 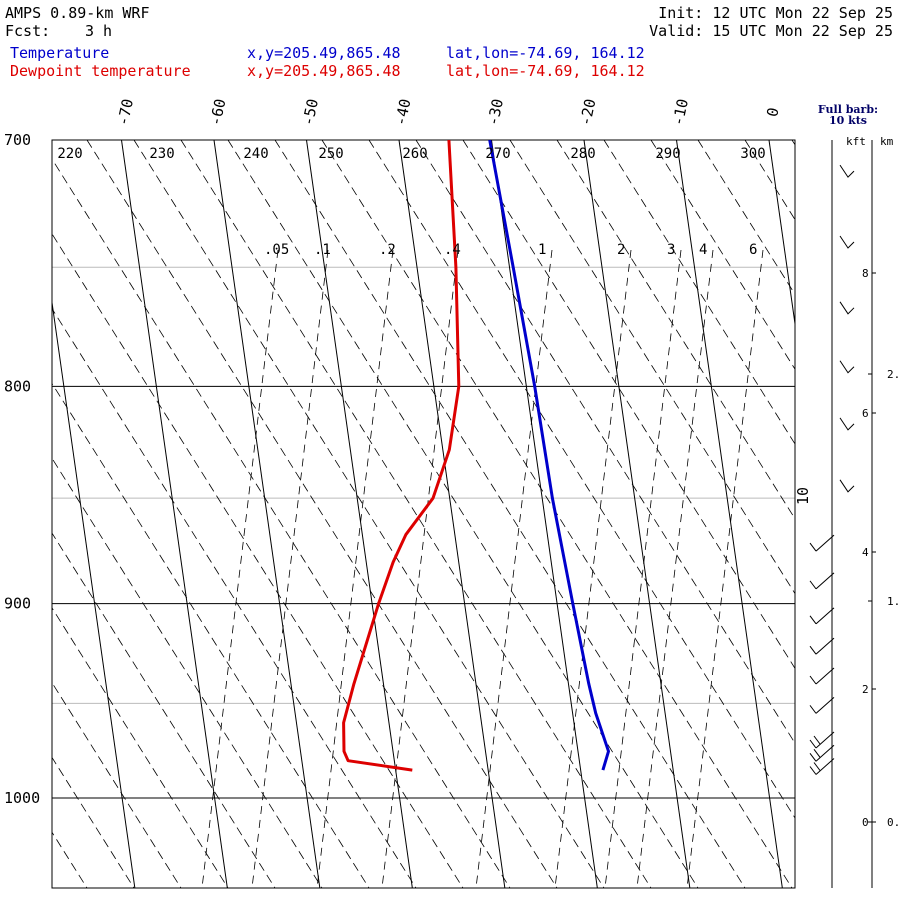 What do you see at coordinates (495, 112) in the screenshot?
I see `temperature-label: -30` at bounding box center [495, 112].